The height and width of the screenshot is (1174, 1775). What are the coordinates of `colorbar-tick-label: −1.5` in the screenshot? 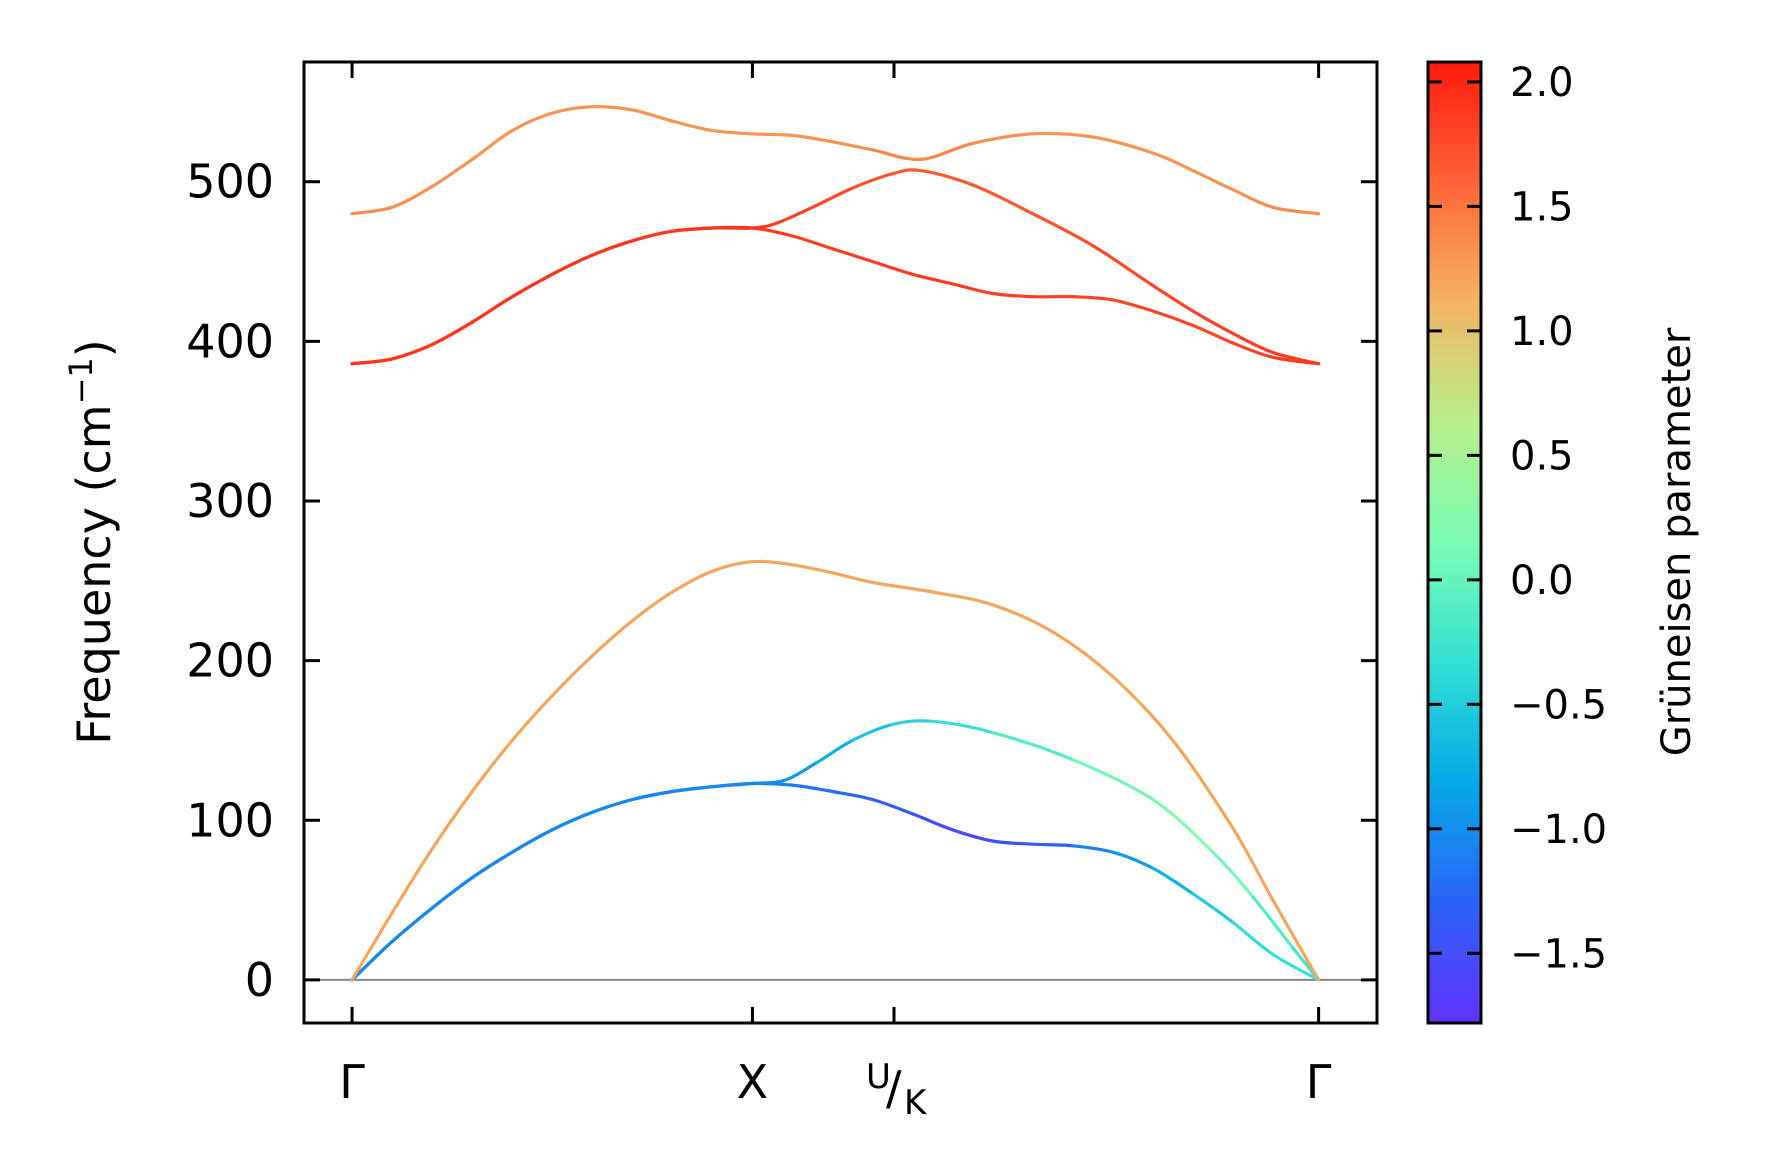 It's located at (1558, 954).